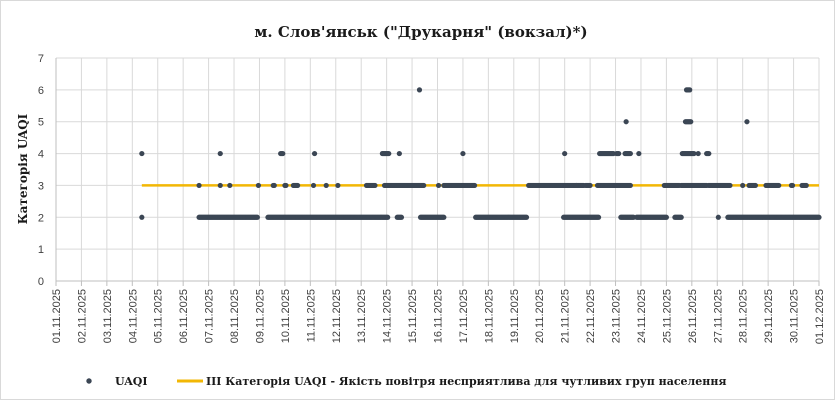  What do you see at coordinates (439, 316) in the screenshot?
I see `x-tick-label: 16.11.2025` at bounding box center [439, 316].